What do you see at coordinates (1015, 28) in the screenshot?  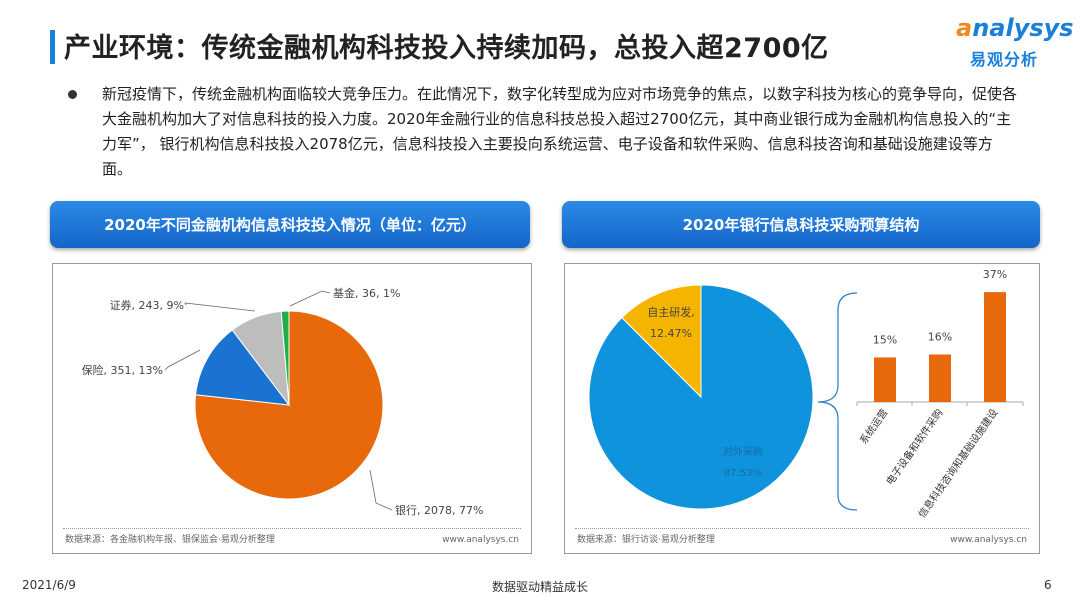 I see `logo-text: analysys` at bounding box center [1015, 28].